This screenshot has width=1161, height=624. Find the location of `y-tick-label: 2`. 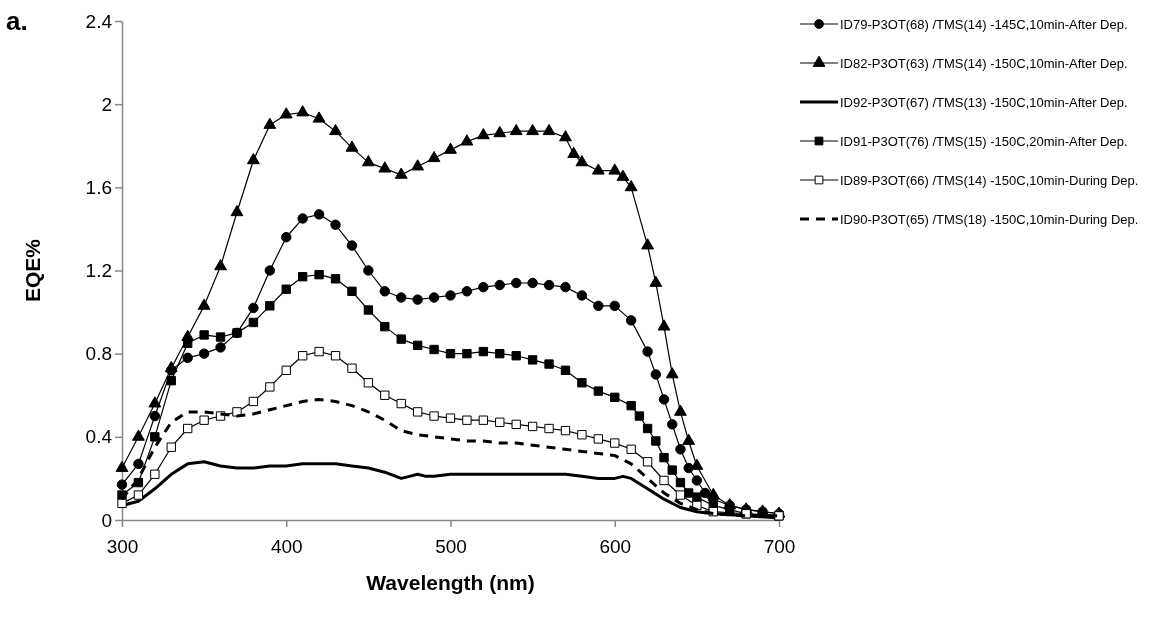

y-tick-label: 2 is located at coordinates (106, 104).